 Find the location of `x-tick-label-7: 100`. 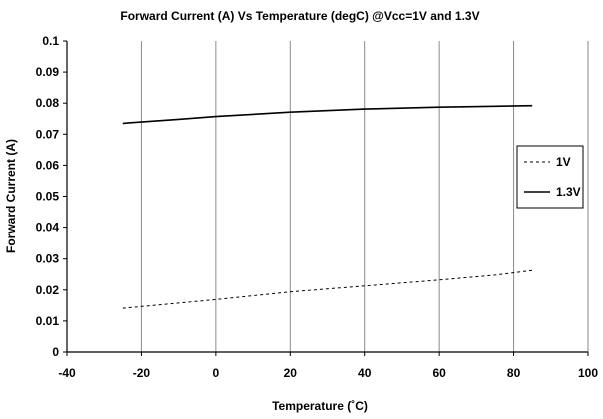

x-tick-label-7: 100 is located at coordinates (588, 373).